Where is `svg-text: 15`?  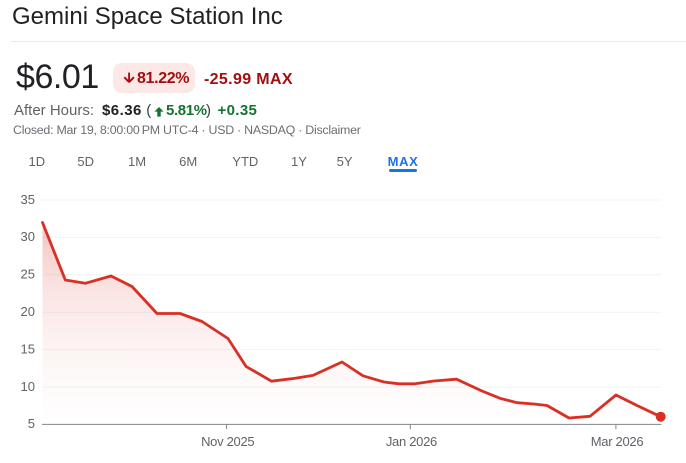 svg-text: 15 is located at coordinates (28, 348).